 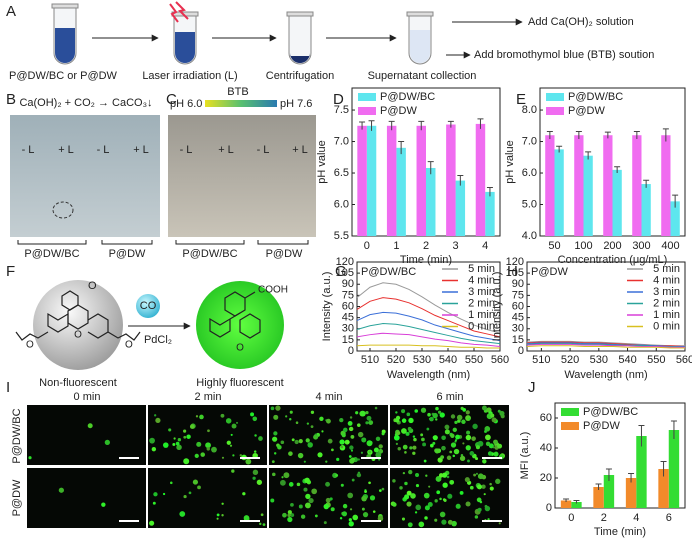 What do you see at coordinates (367, 246) in the screenshot?
I see `x-tick-label: 0` at bounding box center [367, 246].